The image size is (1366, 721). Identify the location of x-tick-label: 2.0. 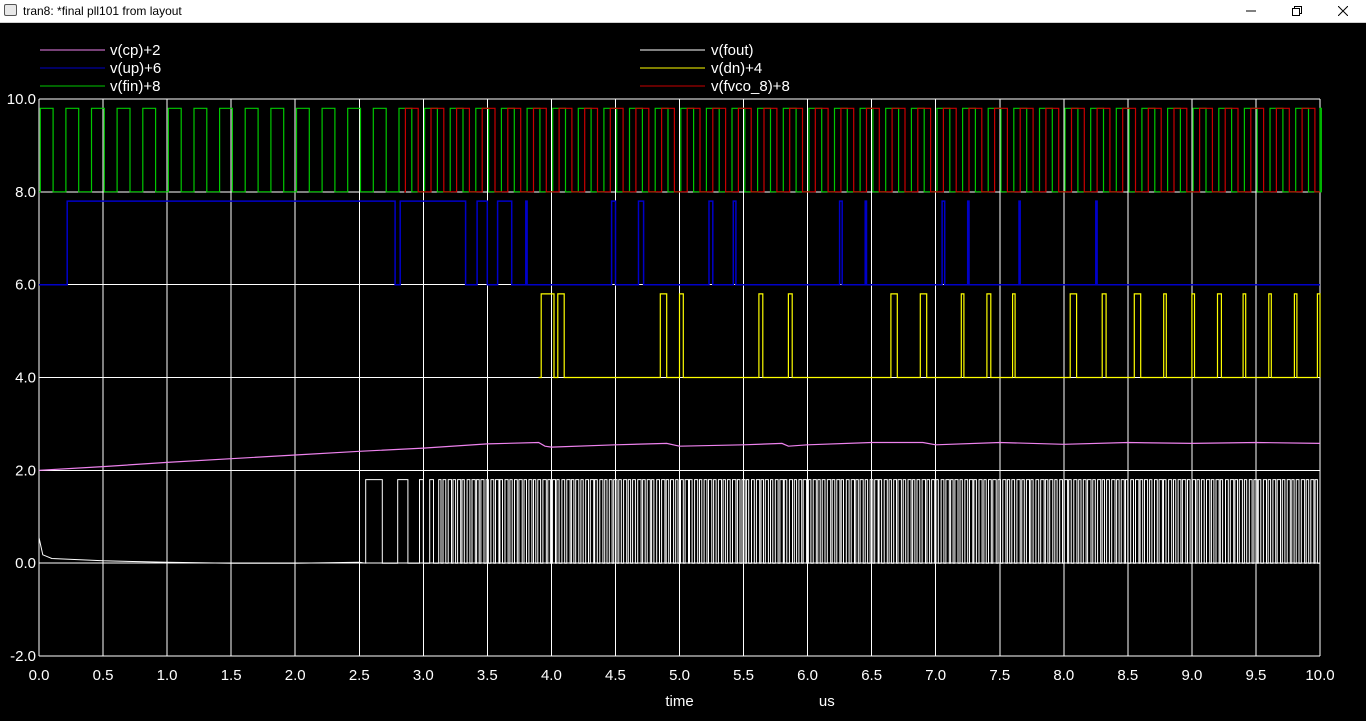
(295, 675).